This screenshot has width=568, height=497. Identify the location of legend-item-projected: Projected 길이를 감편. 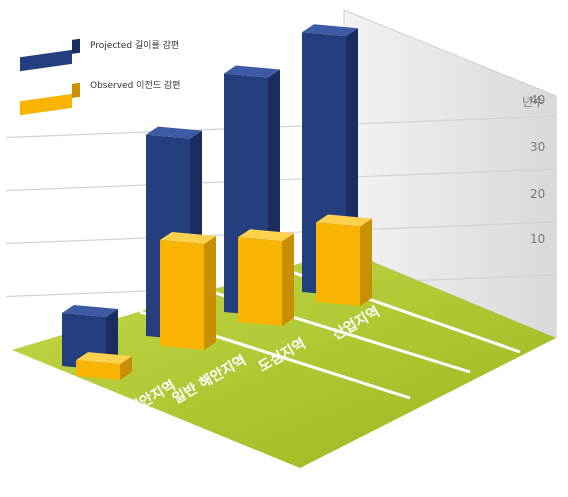
(99, 55).